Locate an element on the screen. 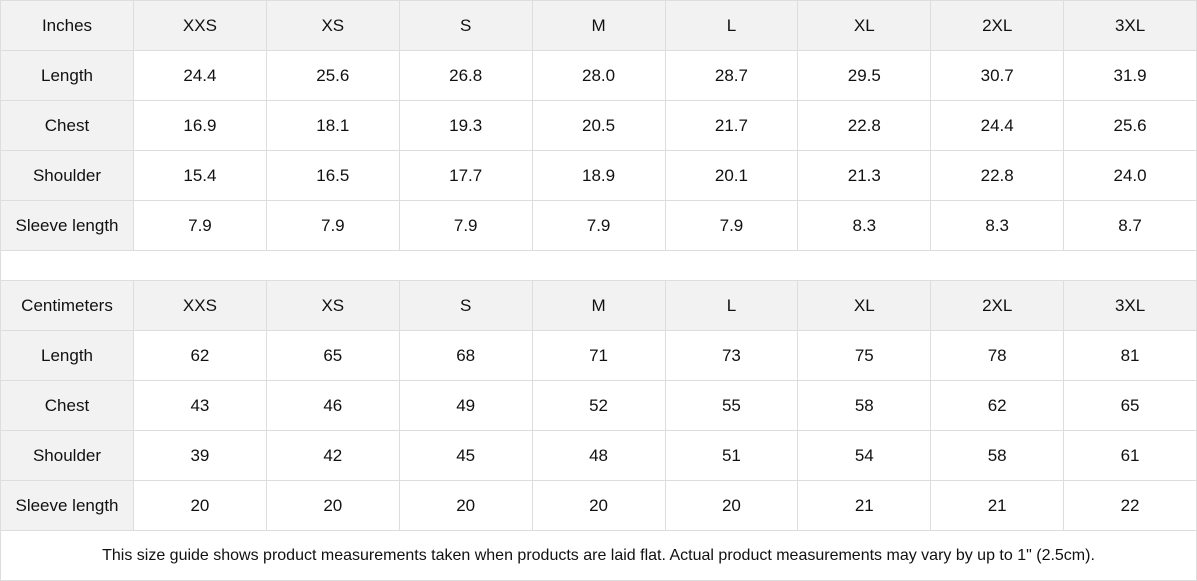  measurement-cell: 68 is located at coordinates (465, 355).